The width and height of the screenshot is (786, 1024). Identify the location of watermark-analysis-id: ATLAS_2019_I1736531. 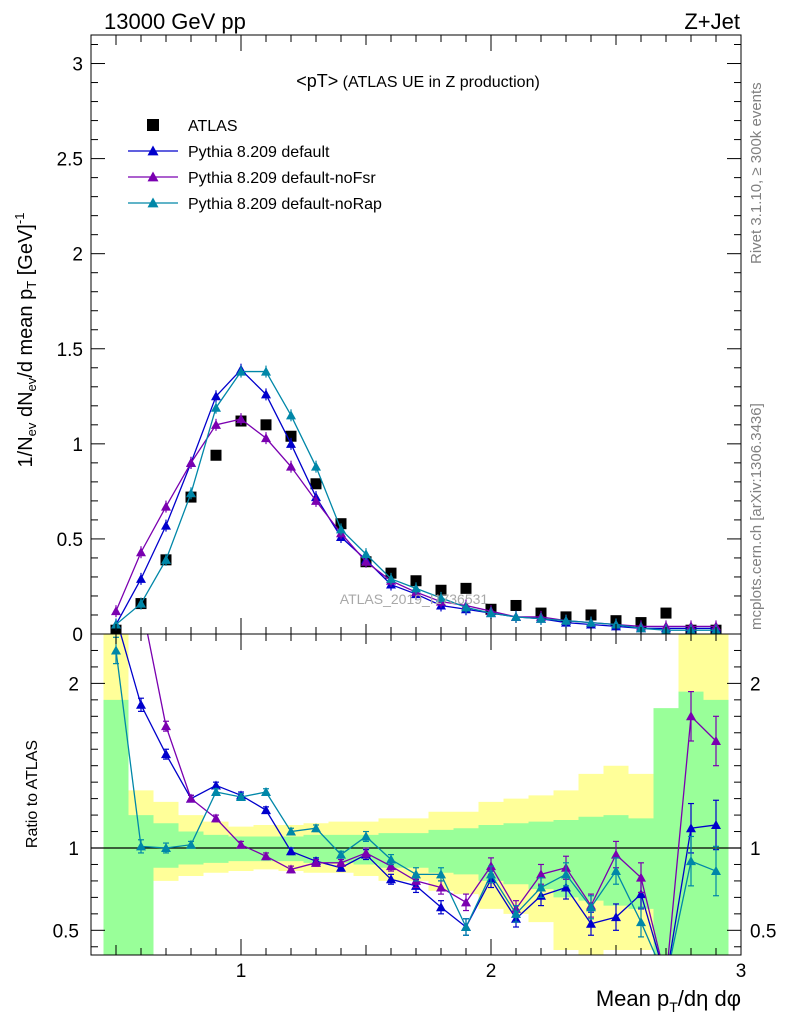
(414, 599).